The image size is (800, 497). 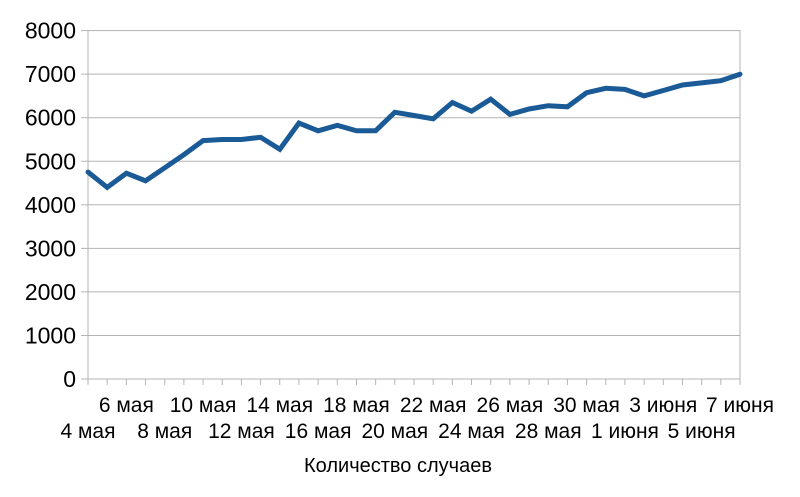 I want to click on y-axis-tick-label: 0, so click(x=69, y=379).